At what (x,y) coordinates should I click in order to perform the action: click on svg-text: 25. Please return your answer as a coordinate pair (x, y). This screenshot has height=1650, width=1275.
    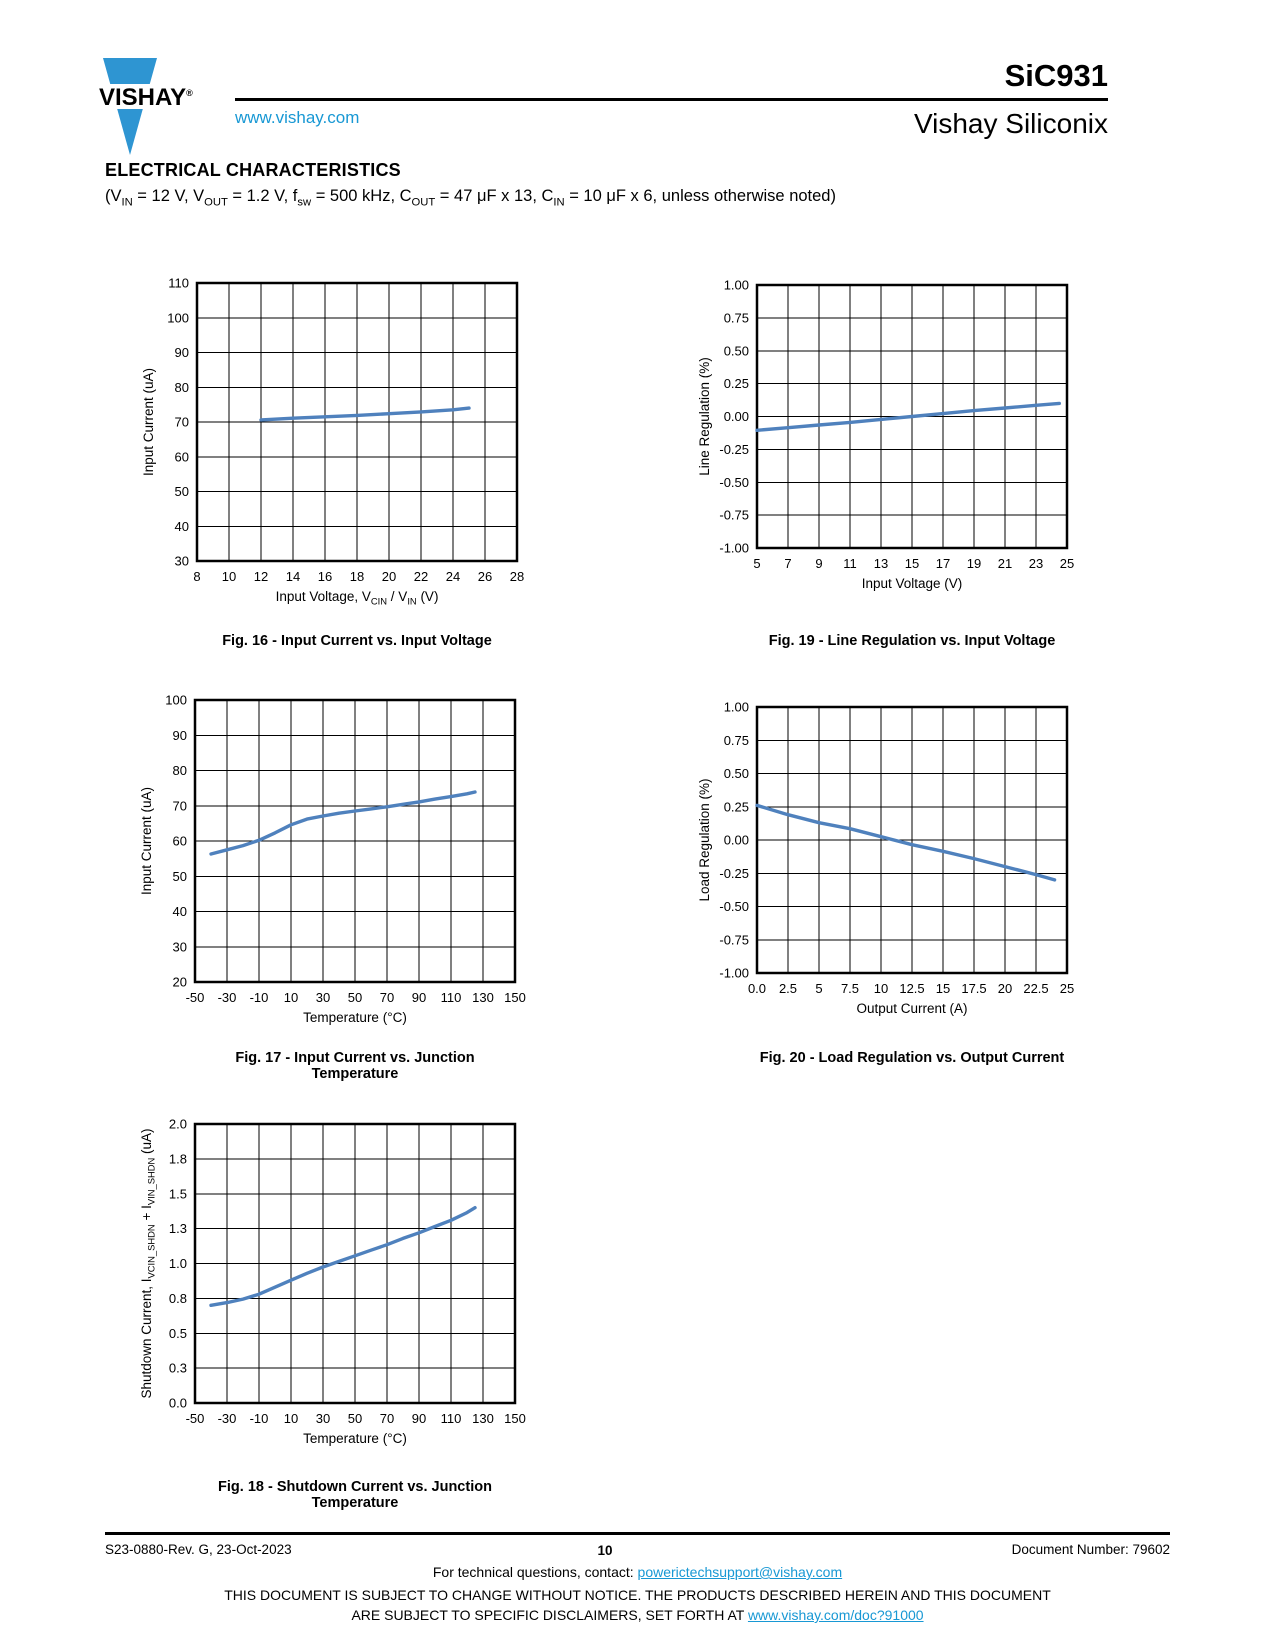
    Looking at the image, I should click on (1067, 563).